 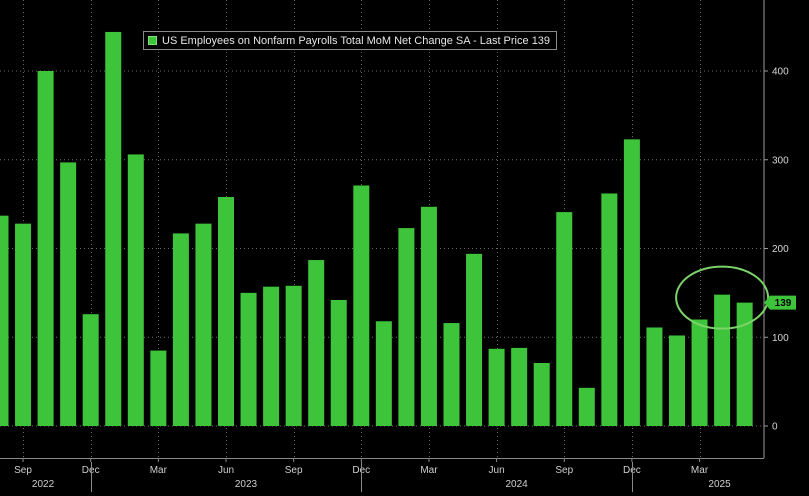 I want to click on year-label: 2024, so click(x=516, y=484).